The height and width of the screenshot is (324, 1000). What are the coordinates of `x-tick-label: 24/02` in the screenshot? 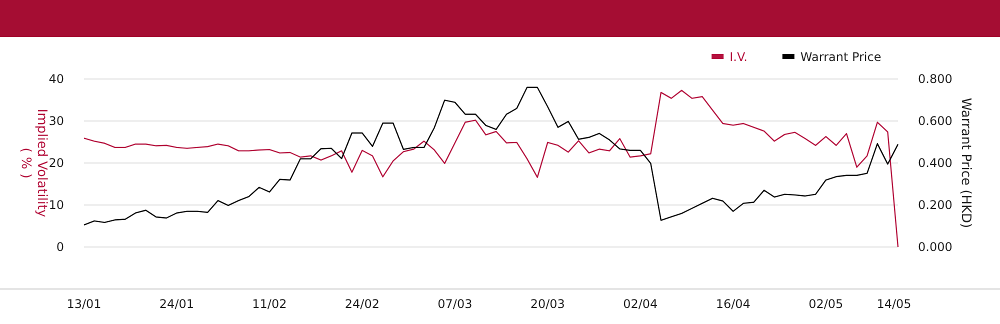 It's located at (362, 304).